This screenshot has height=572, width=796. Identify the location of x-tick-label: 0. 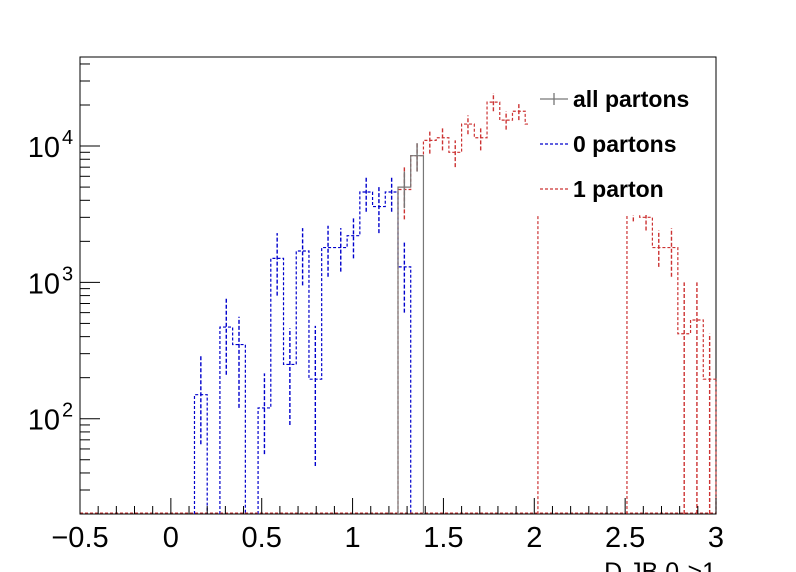
(171, 538).